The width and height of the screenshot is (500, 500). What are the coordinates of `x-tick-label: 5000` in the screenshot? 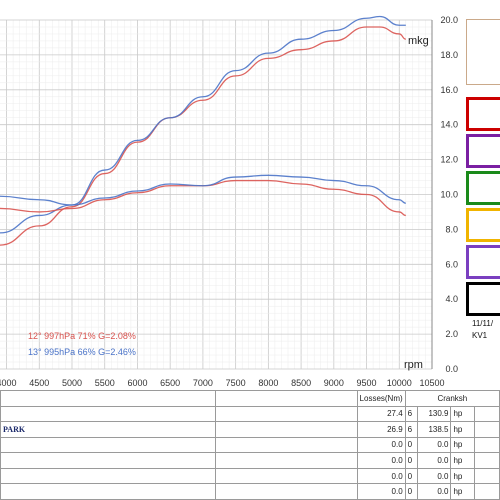 It's located at (72, 383).